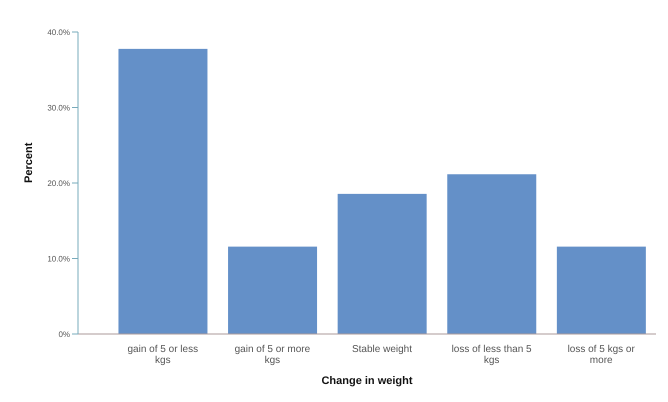 The width and height of the screenshot is (668, 402). I want to click on x-tick-label: loss of 5 kgs or more, so click(602, 355).